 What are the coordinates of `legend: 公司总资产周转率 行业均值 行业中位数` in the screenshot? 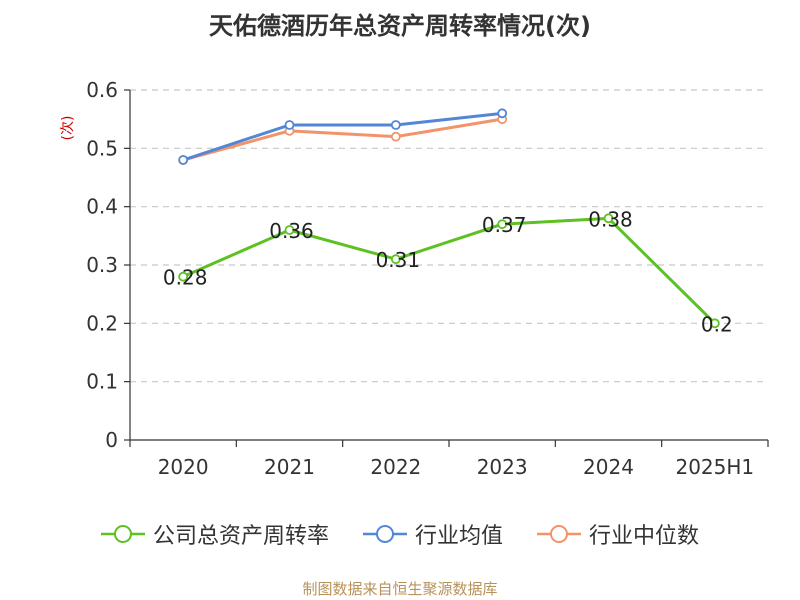 It's located at (400, 534).